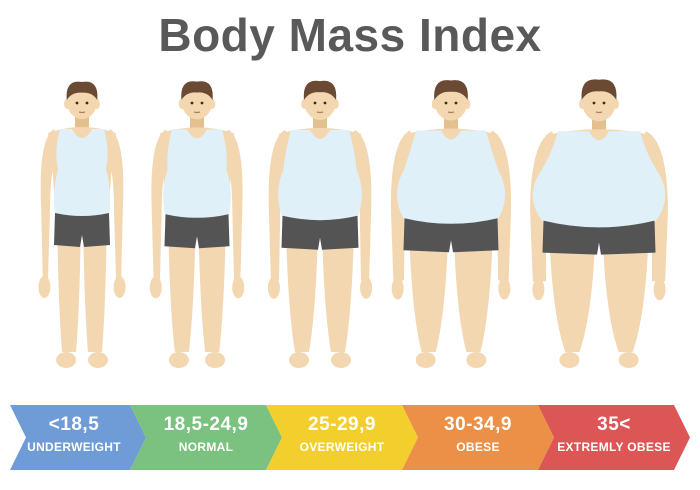 The width and height of the screenshot is (700, 490). I want to click on bmi-segment-underweight, so click(78, 437).